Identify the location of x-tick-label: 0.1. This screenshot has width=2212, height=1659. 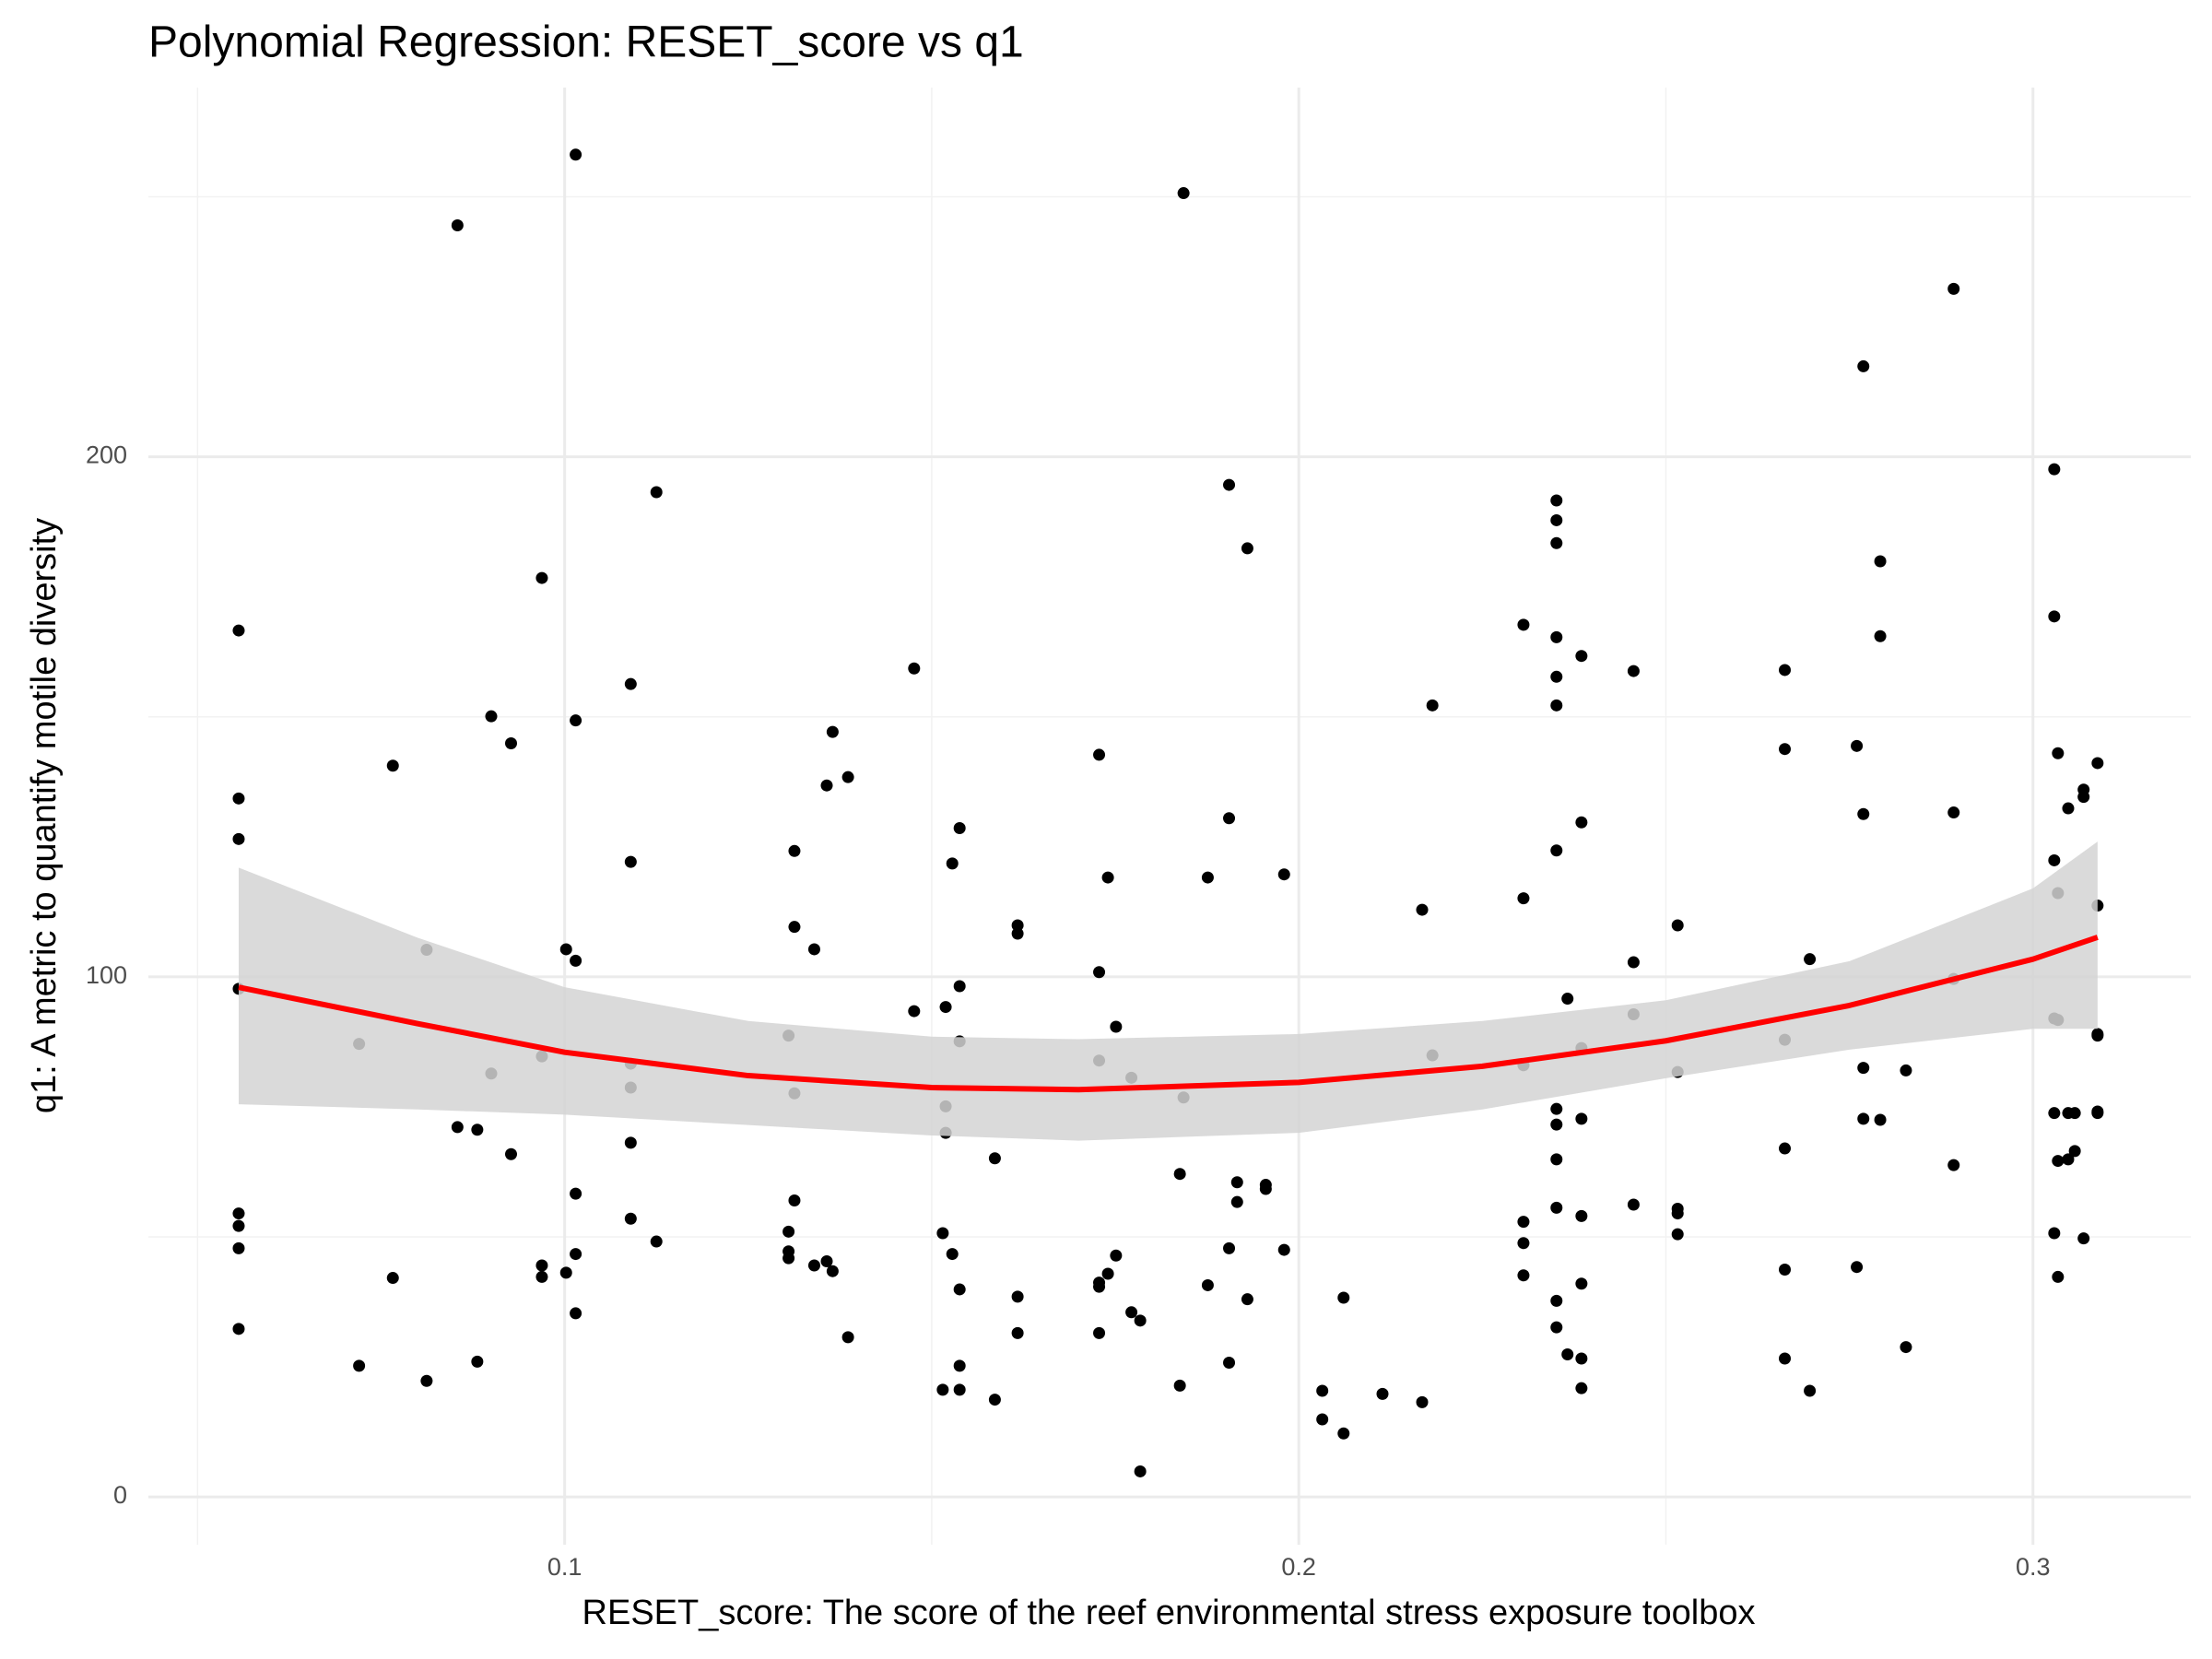
(564, 1567).